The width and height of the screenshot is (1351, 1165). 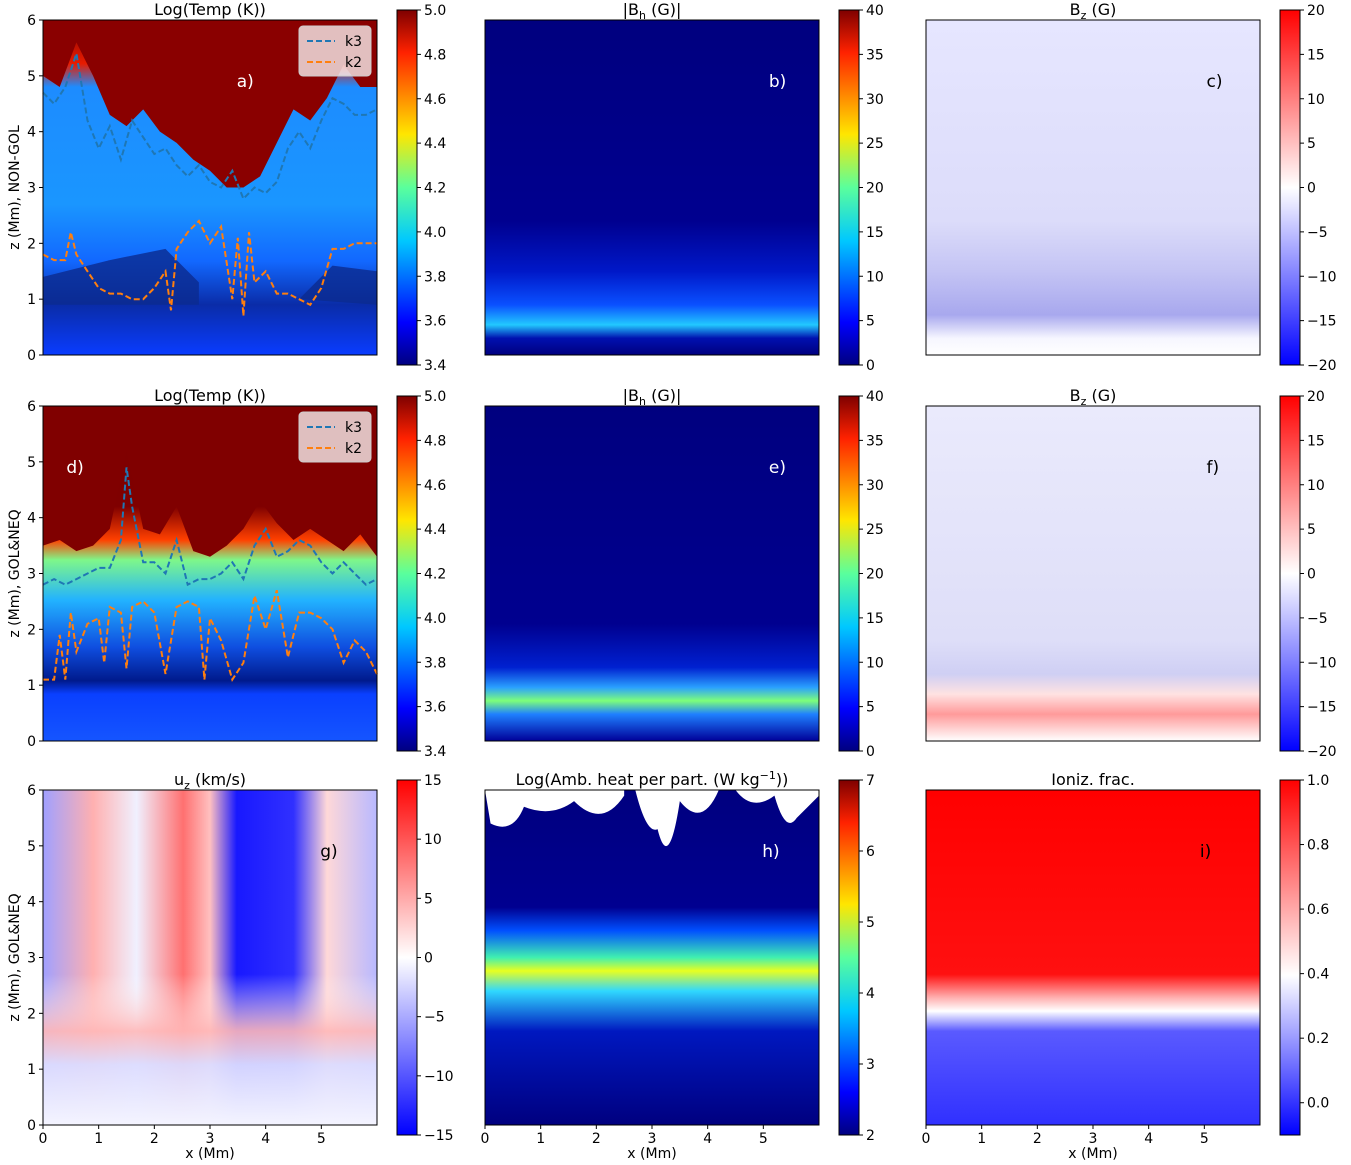 I want to click on panel-title: Ioniz. frac., so click(x=1093, y=779).